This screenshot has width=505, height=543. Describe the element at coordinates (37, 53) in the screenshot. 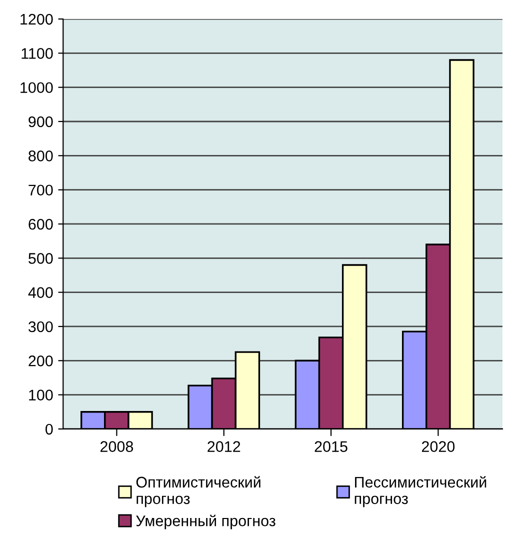

I see `y-tick-label: 1100` at that location.